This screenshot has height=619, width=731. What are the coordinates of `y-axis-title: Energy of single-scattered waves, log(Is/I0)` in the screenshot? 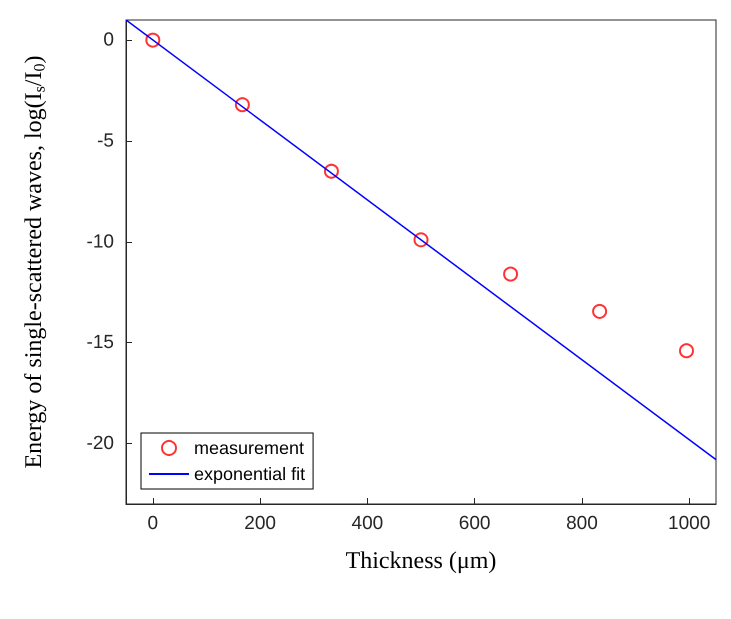 It's located at (34, 262).